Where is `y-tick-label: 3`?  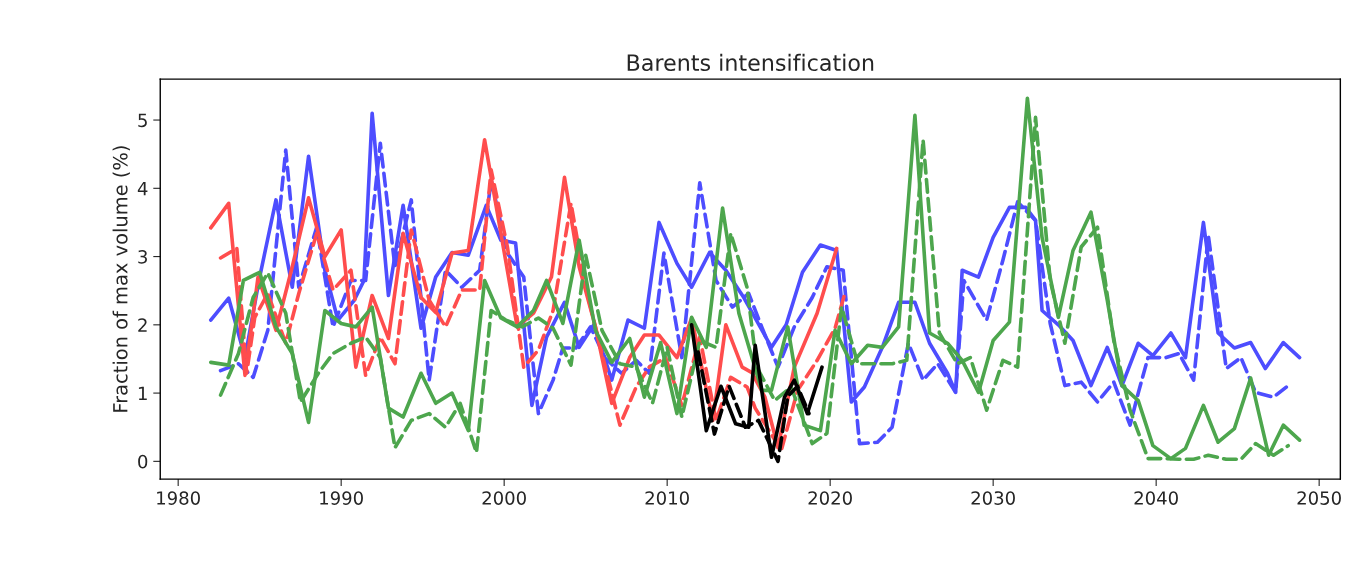
y-tick-label: 3 is located at coordinates (142, 257).